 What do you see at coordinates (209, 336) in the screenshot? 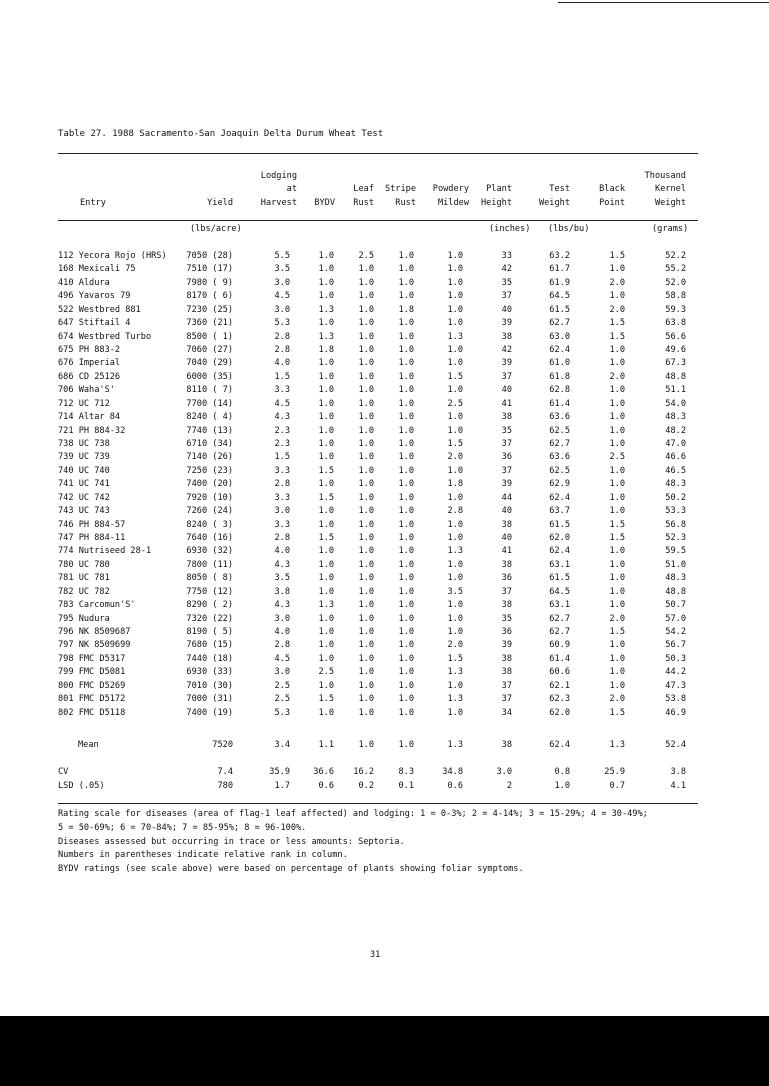
I see `cell-yield: 8500 ( 1)` at bounding box center [209, 336].